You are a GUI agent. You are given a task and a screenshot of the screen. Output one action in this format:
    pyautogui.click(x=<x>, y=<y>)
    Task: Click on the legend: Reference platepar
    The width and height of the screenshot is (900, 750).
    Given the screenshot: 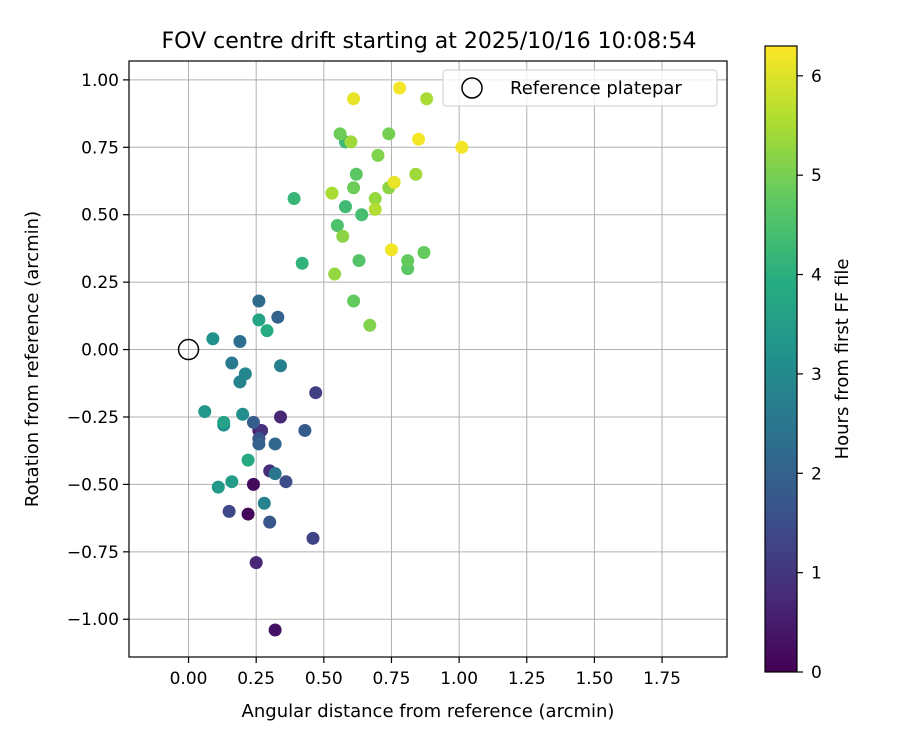 What is the action you would take?
    pyautogui.click(x=580, y=88)
    